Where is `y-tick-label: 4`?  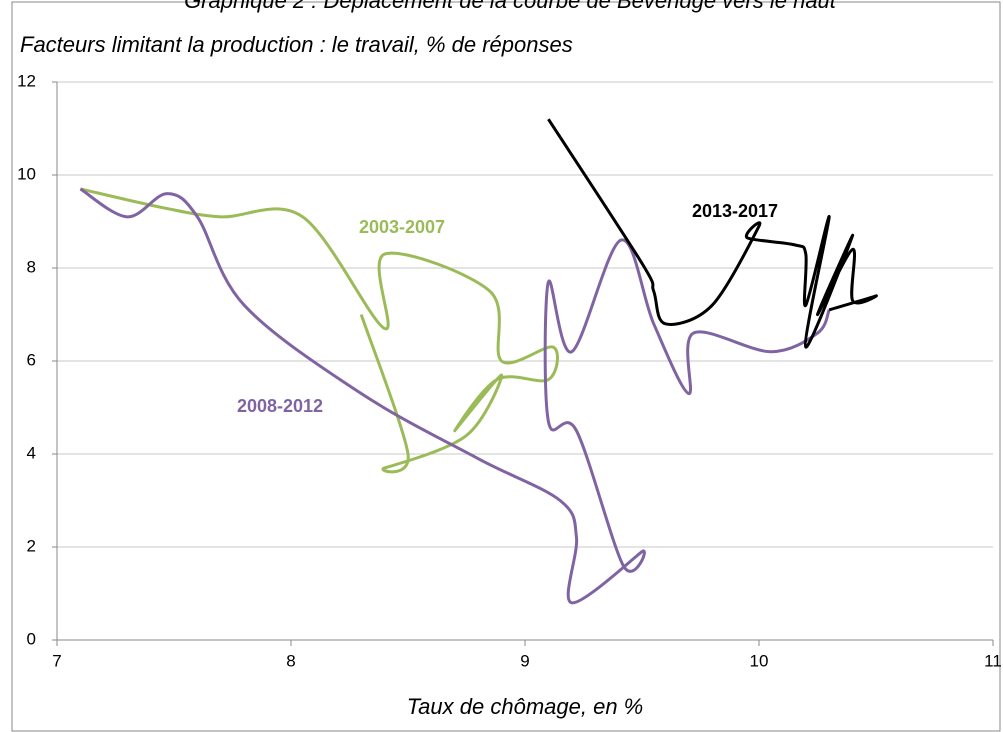 y-tick-label: 4 is located at coordinates (31, 452).